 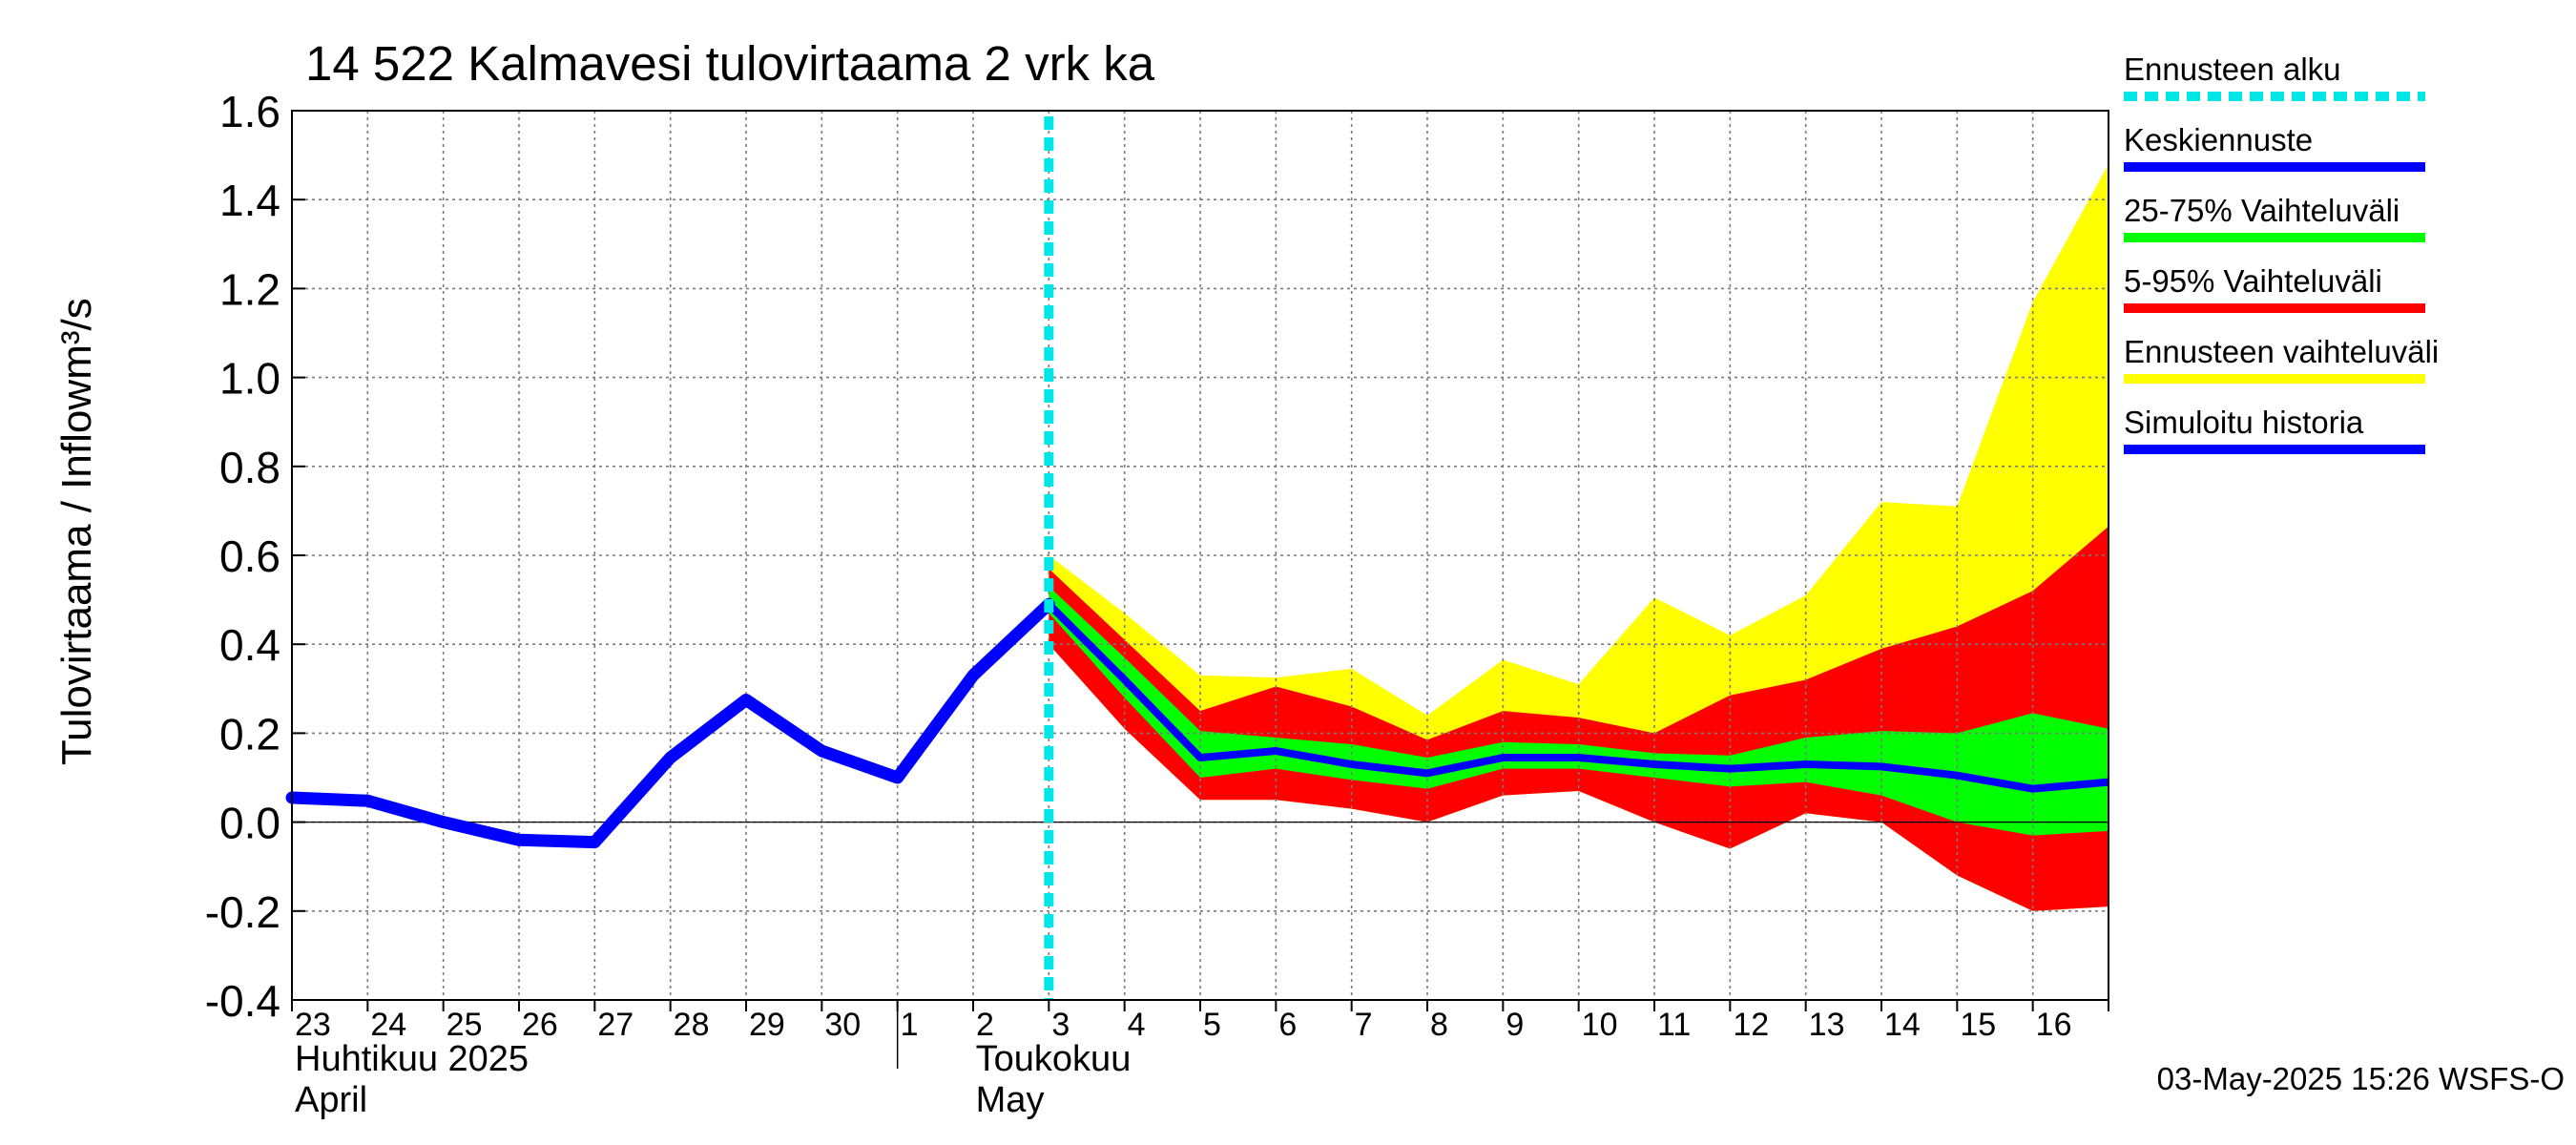 I want to click on y-tick-label: -0.2, so click(x=242, y=912).